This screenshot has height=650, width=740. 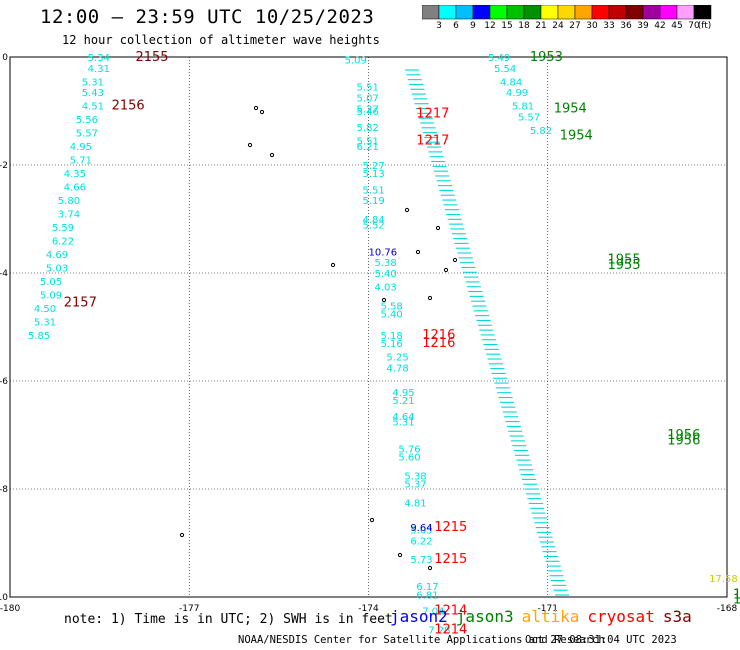 I want to click on y-tick-label: -10, so click(x=4, y=598).